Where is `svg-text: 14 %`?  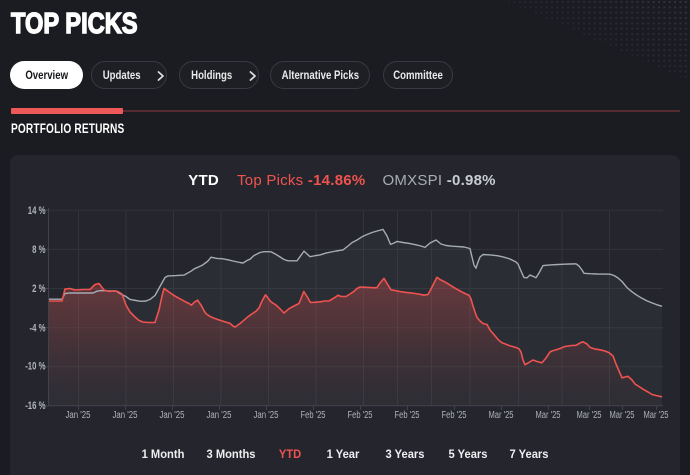
svg-text: 14 % is located at coordinates (37, 210).